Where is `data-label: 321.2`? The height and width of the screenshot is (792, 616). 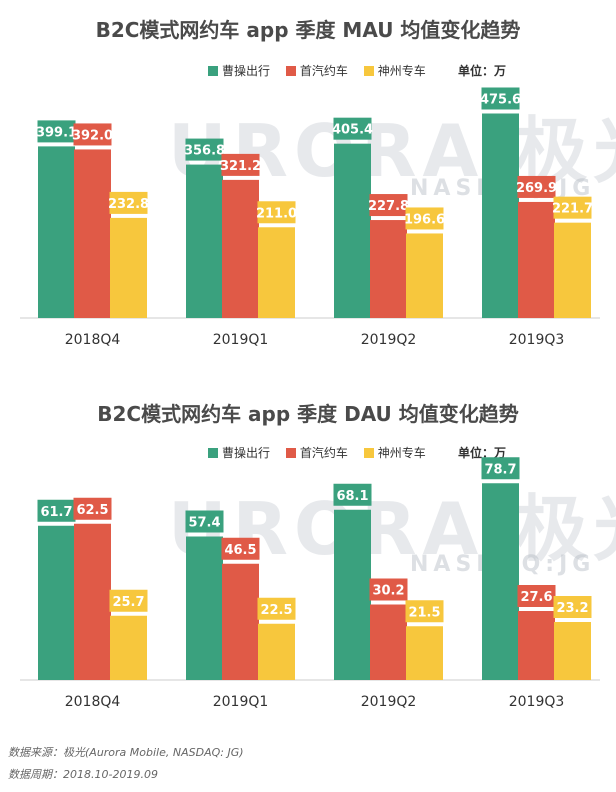 data-label: 321.2 is located at coordinates (240, 166).